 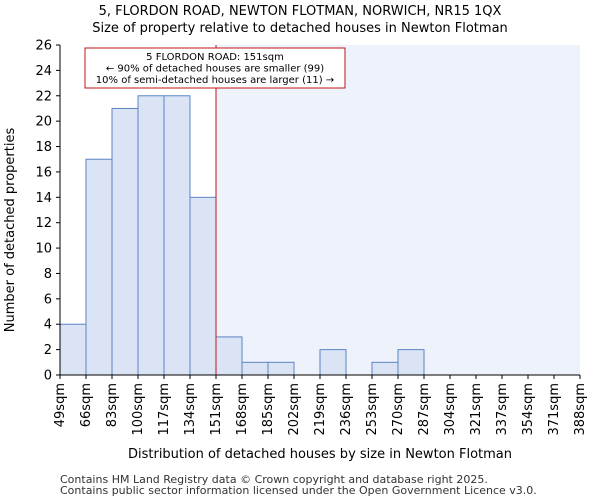 I want to click on x-tick-label: 66sqm, so click(x=86, y=405).